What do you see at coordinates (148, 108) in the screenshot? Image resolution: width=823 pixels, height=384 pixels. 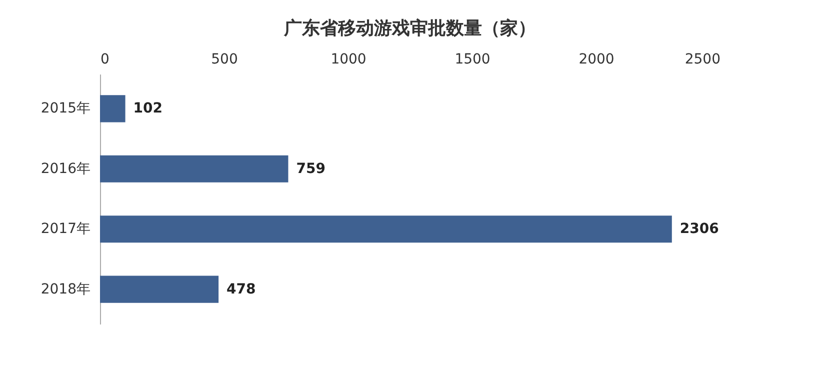 I see `data-label: 102` at bounding box center [148, 108].